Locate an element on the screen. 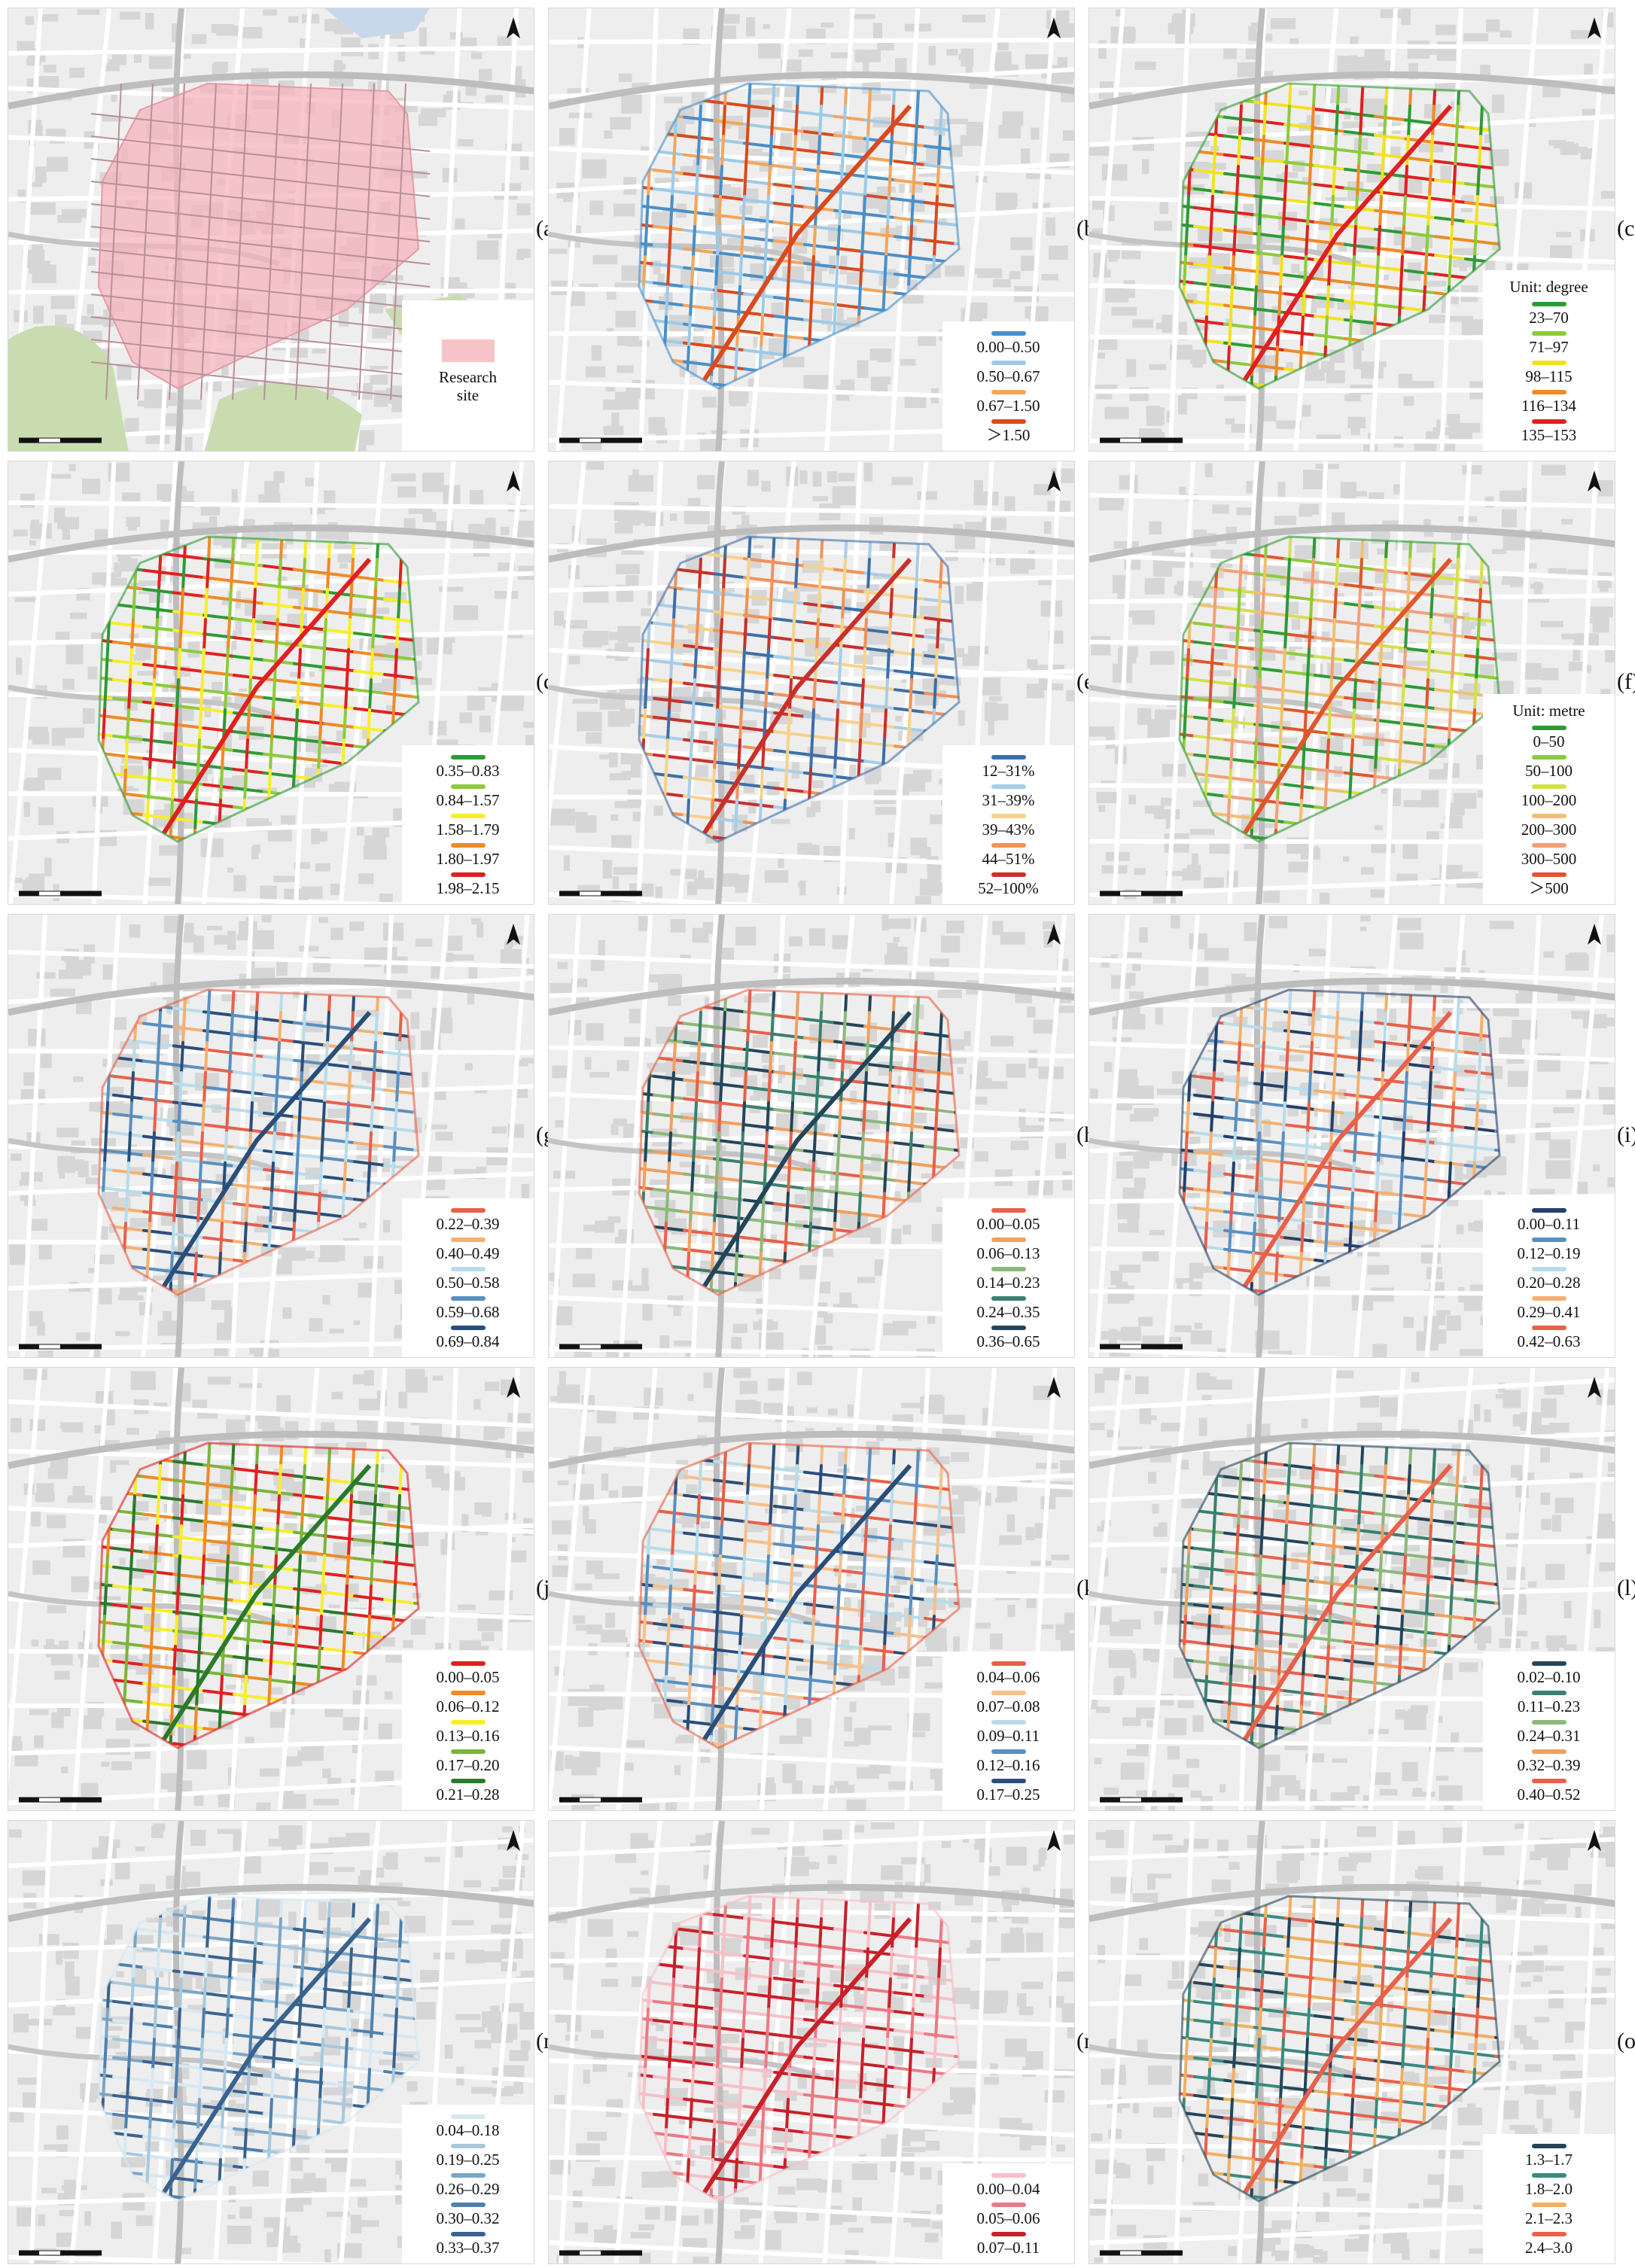 The width and height of the screenshot is (1635, 2268). legend-item: 0.42–0.63 is located at coordinates (1549, 1336).